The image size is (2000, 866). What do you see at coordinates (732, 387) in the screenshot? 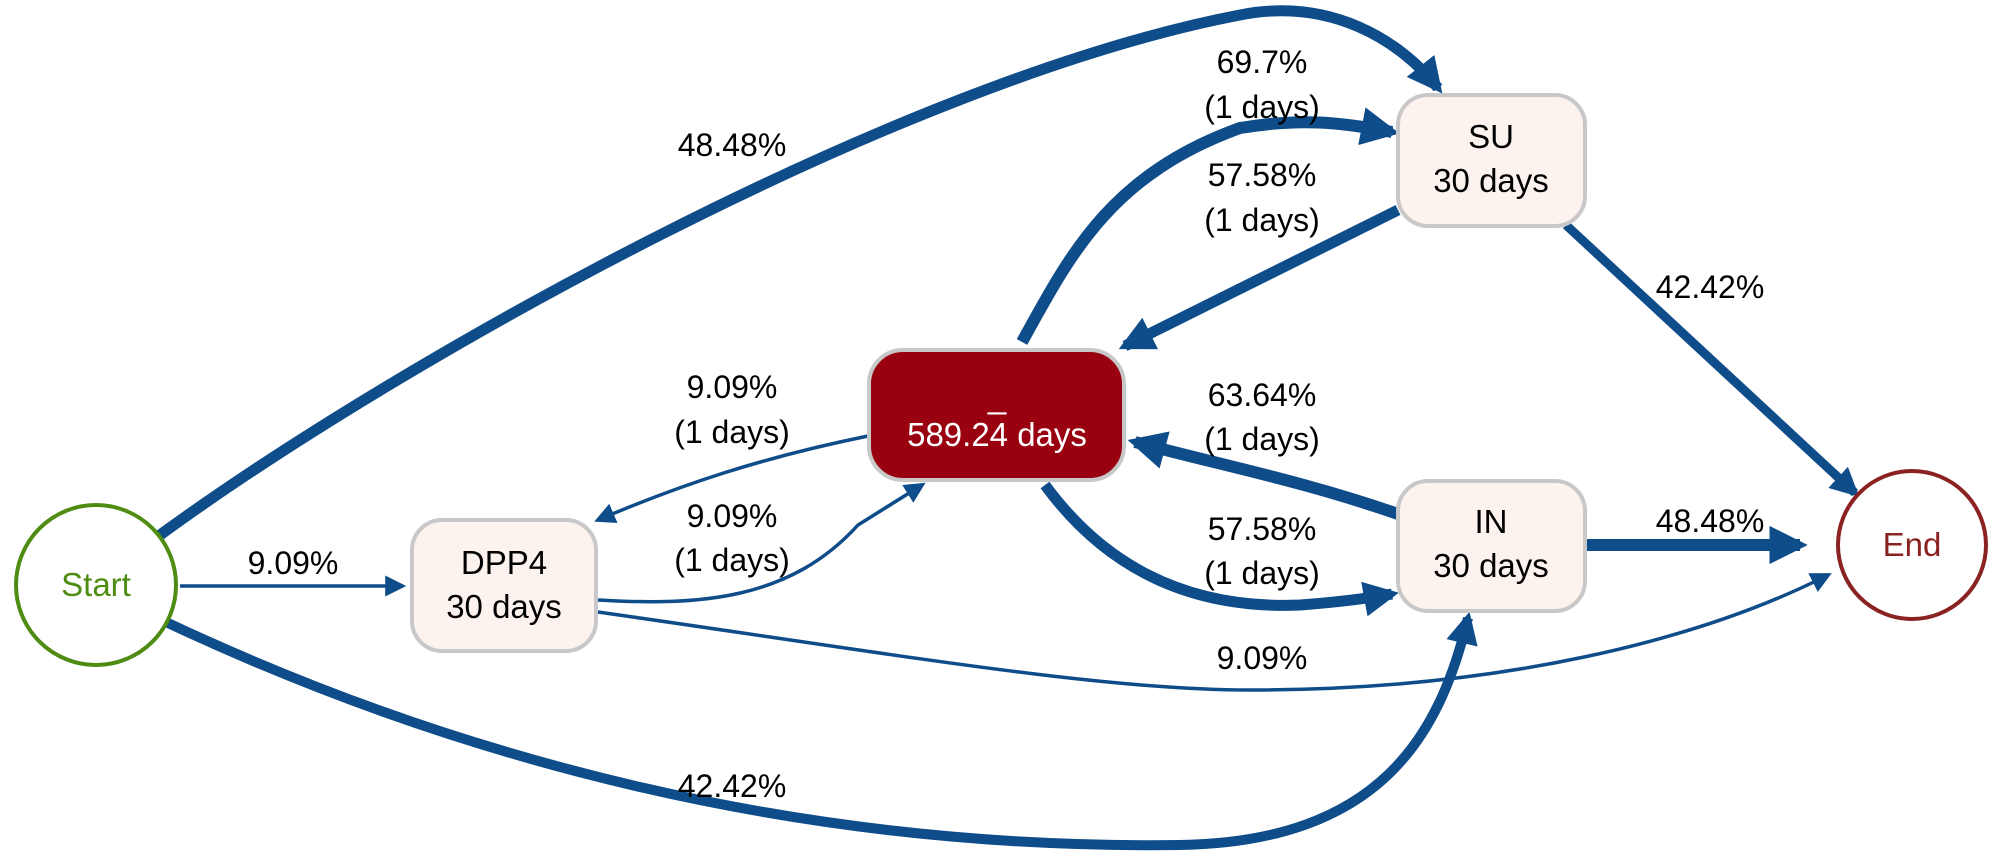
I see `edge-label-center-dpp4-pct: 9.09%` at bounding box center [732, 387].